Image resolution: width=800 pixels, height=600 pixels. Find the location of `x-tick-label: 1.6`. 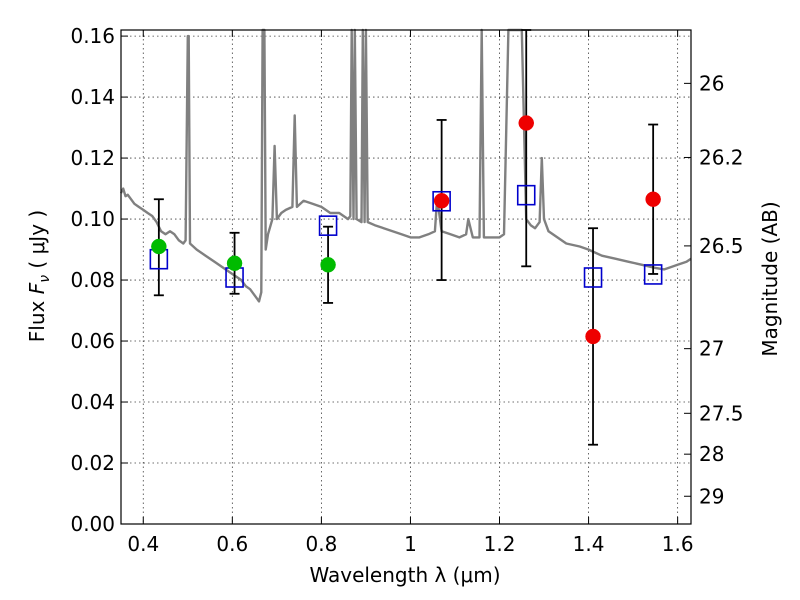

x-tick-label: 1.6 is located at coordinates (678, 544).